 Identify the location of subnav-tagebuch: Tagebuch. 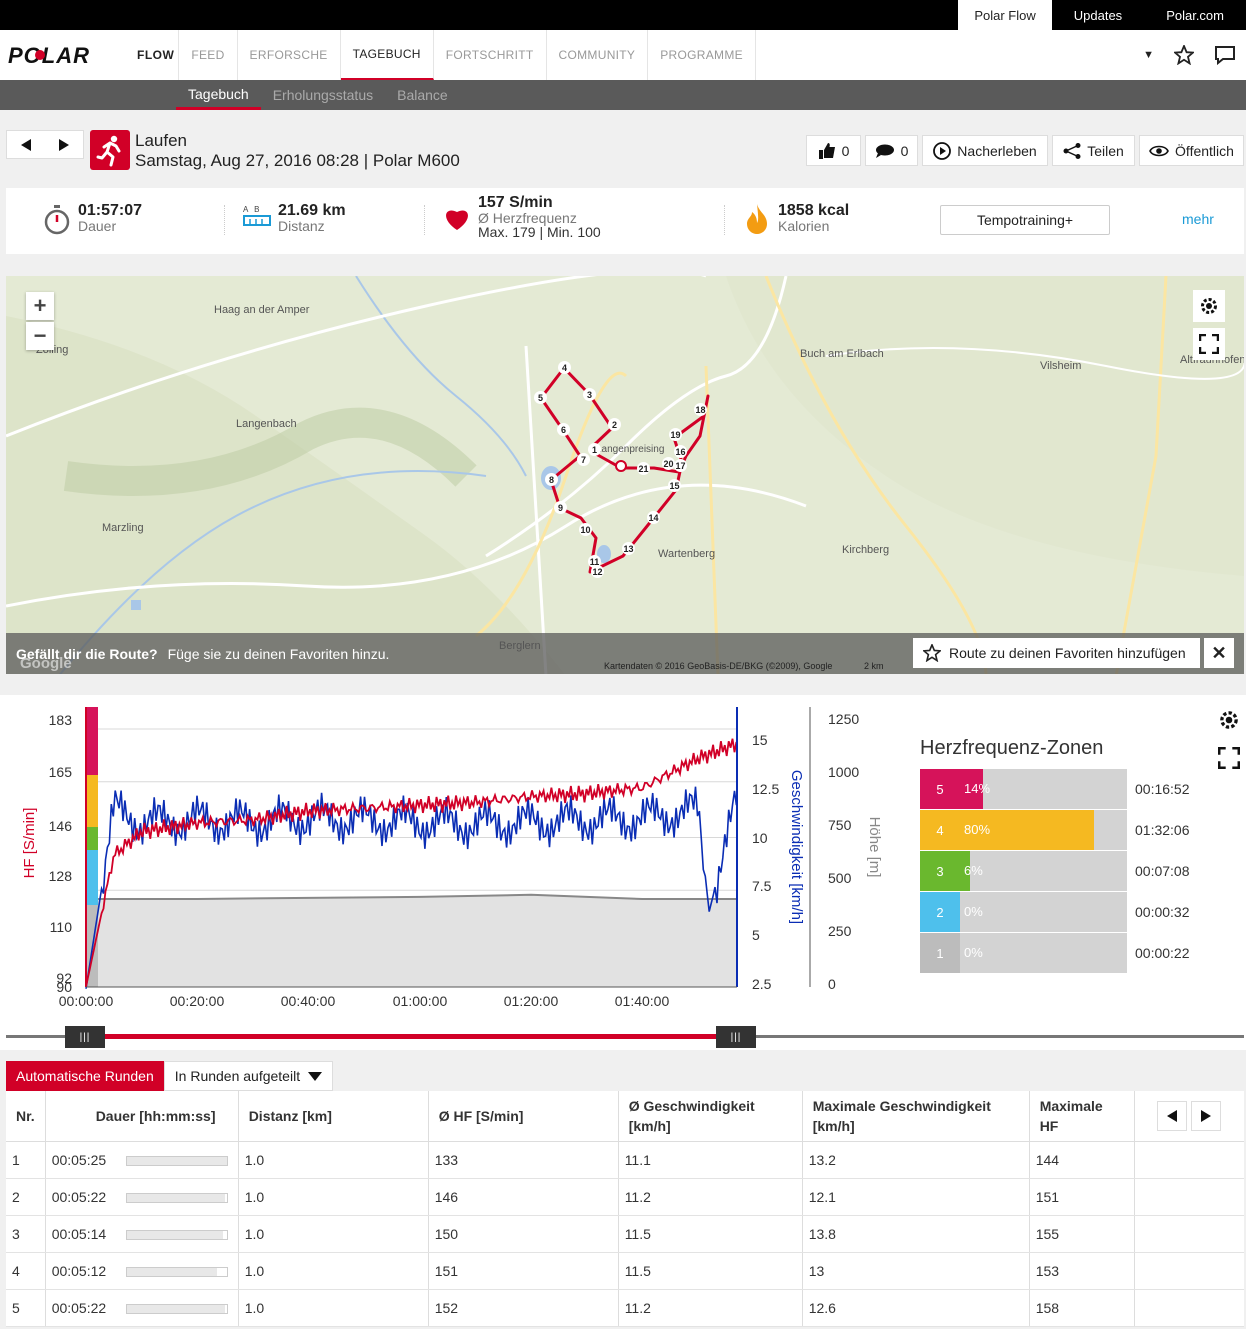
(218, 95).